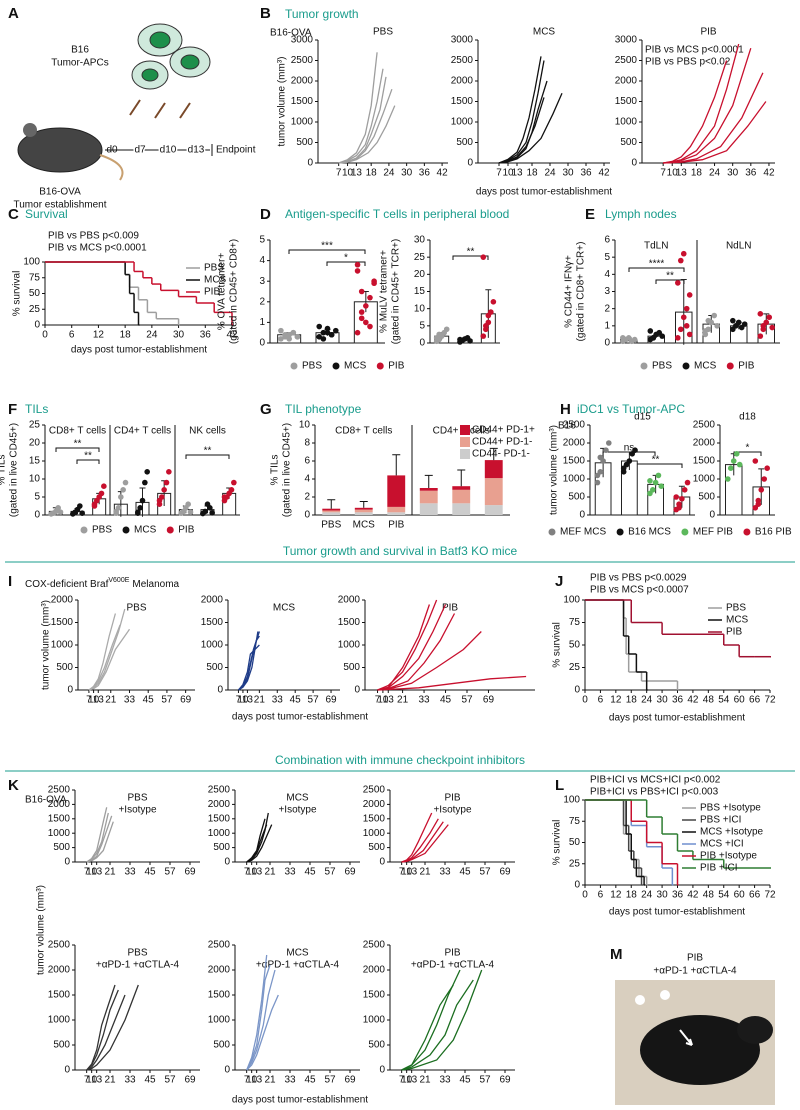 The height and width of the screenshot is (1110, 800). I want to click on x-tick-label: 42, so click(693, 895).